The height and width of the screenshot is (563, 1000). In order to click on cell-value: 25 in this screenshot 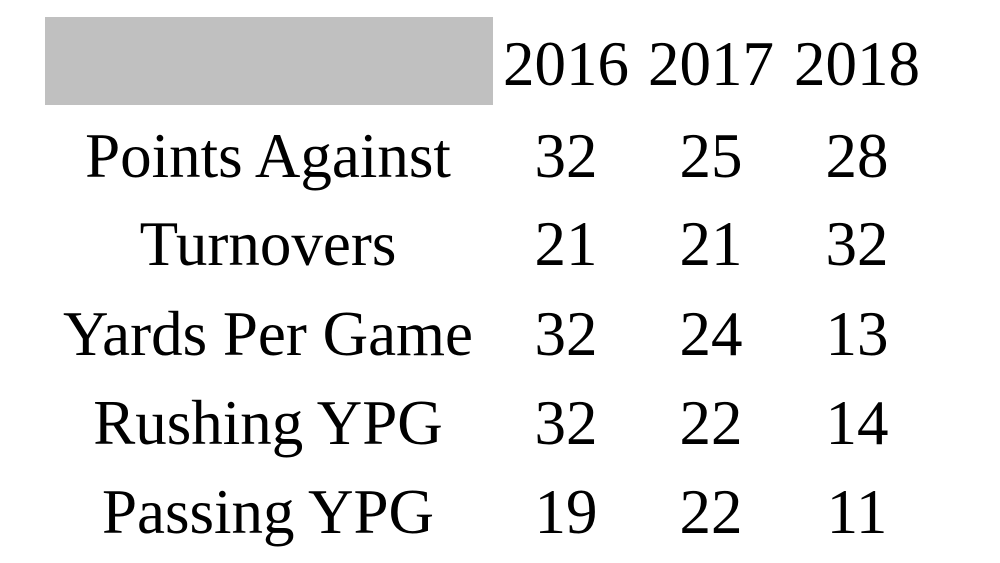, I will do `click(711, 156)`.